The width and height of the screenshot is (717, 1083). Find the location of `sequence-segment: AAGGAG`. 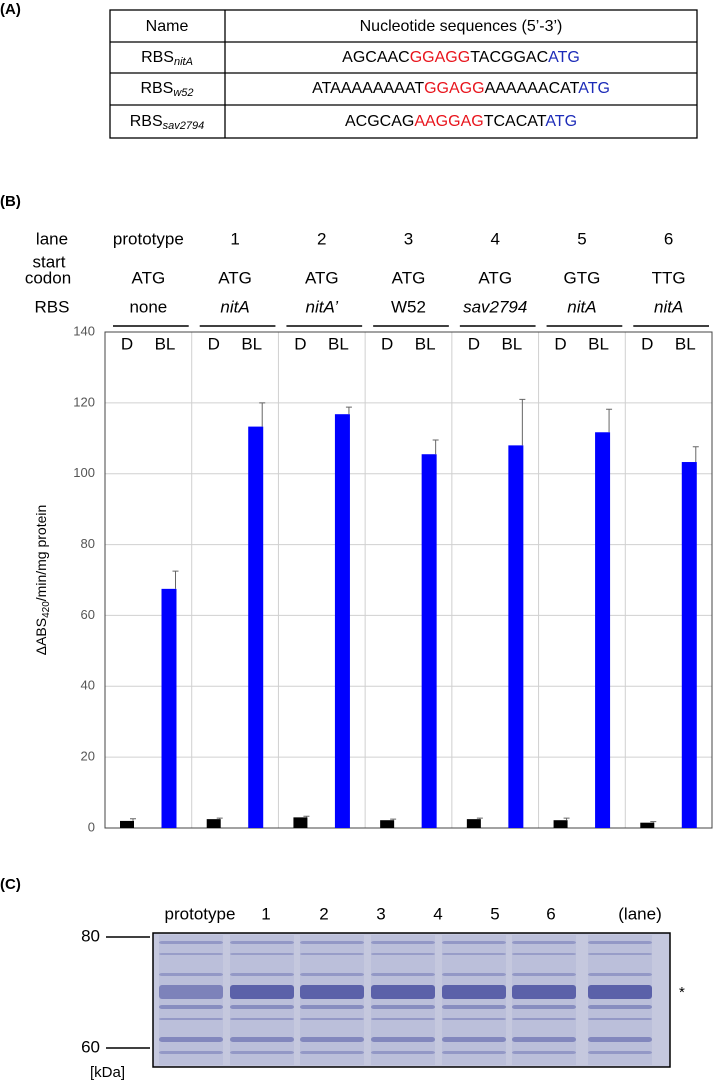

sequence-segment: AAGGAG is located at coordinates (448, 121).